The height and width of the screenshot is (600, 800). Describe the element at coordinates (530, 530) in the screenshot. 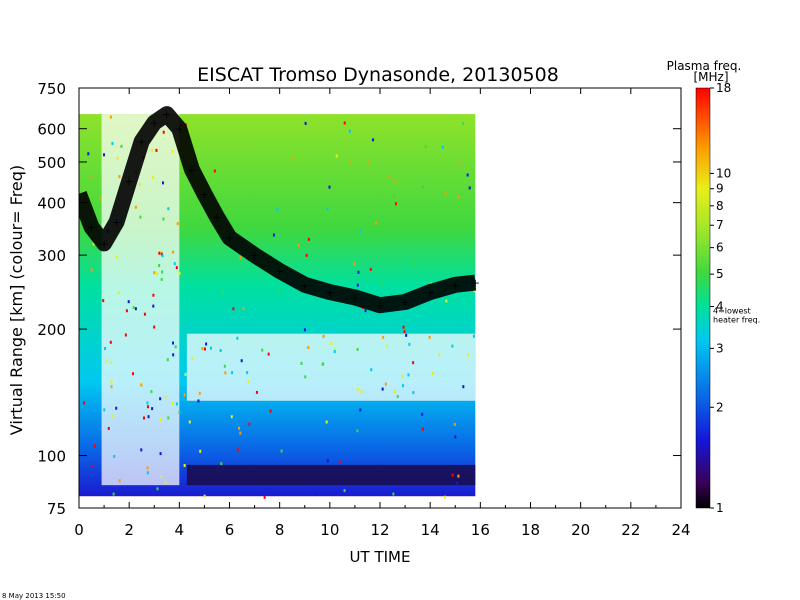

I see `x-tick-label: 18` at that location.